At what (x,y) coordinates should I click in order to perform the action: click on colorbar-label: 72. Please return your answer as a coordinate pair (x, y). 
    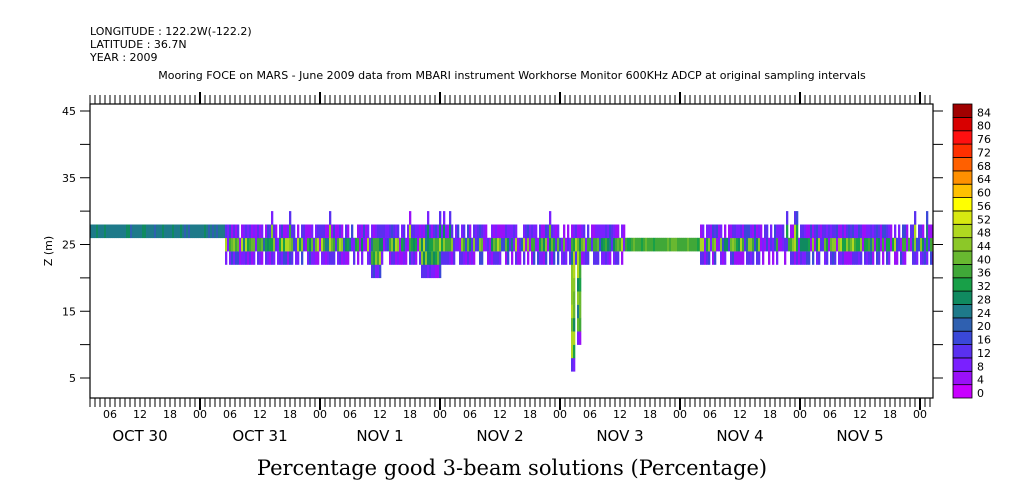
    Looking at the image, I should click on (984, 153).